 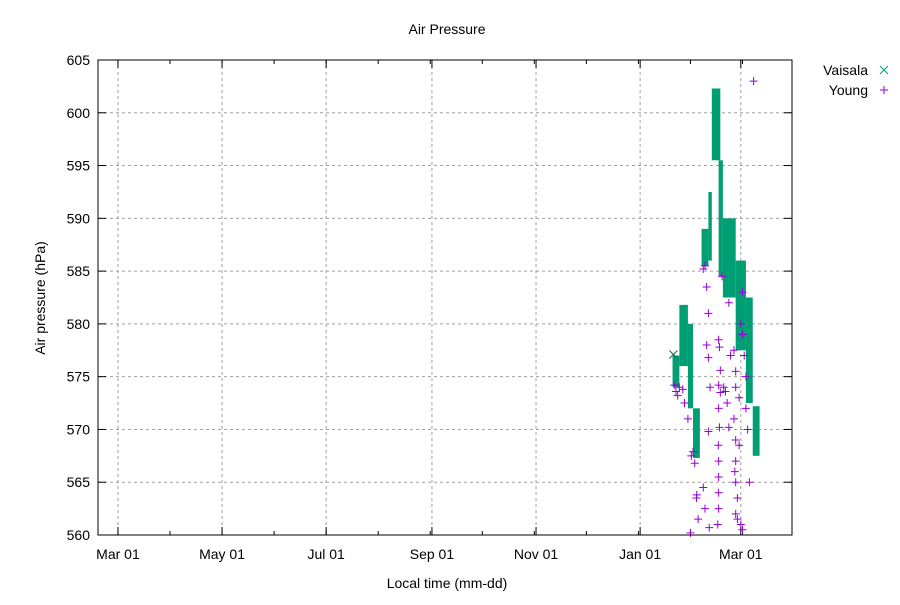 What do you see at coordinates (714, 307) in the screenshot?
I see `data-marks` at bounding box center [714, 307].